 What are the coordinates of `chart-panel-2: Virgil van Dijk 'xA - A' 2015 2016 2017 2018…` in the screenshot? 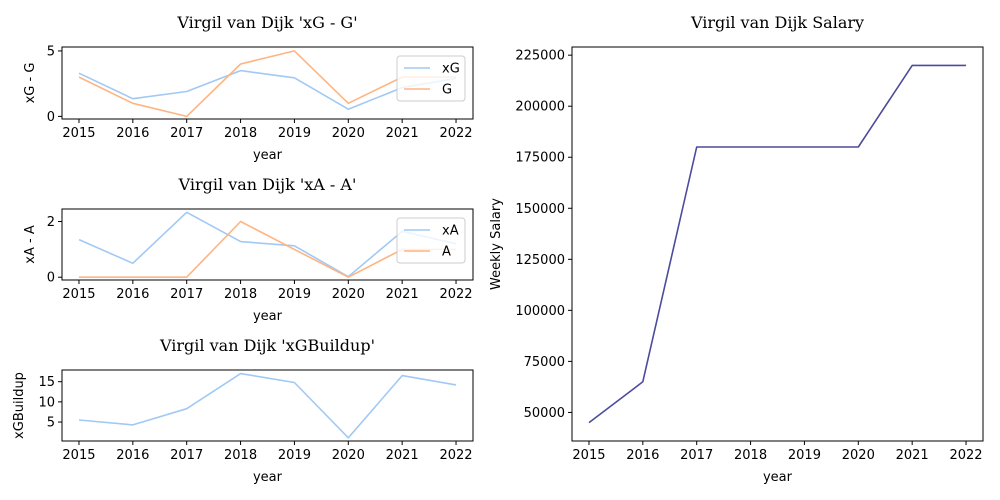 It's located at (248, 249).